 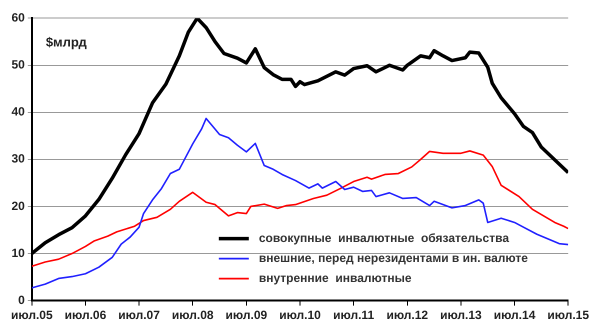 I want to click on x-tick-label: июл.07, so click(x=139, y=315).